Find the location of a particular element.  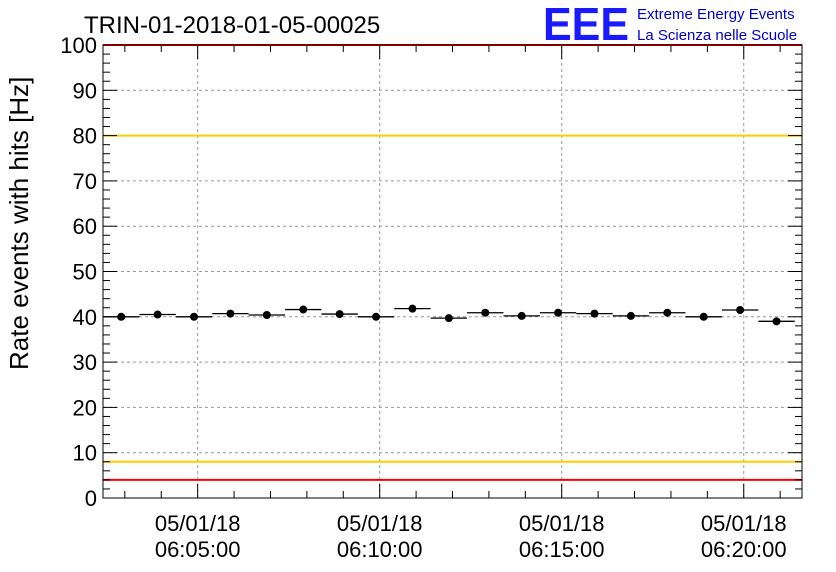

y-tick-label: 90 is located at coordinates (85, 90).